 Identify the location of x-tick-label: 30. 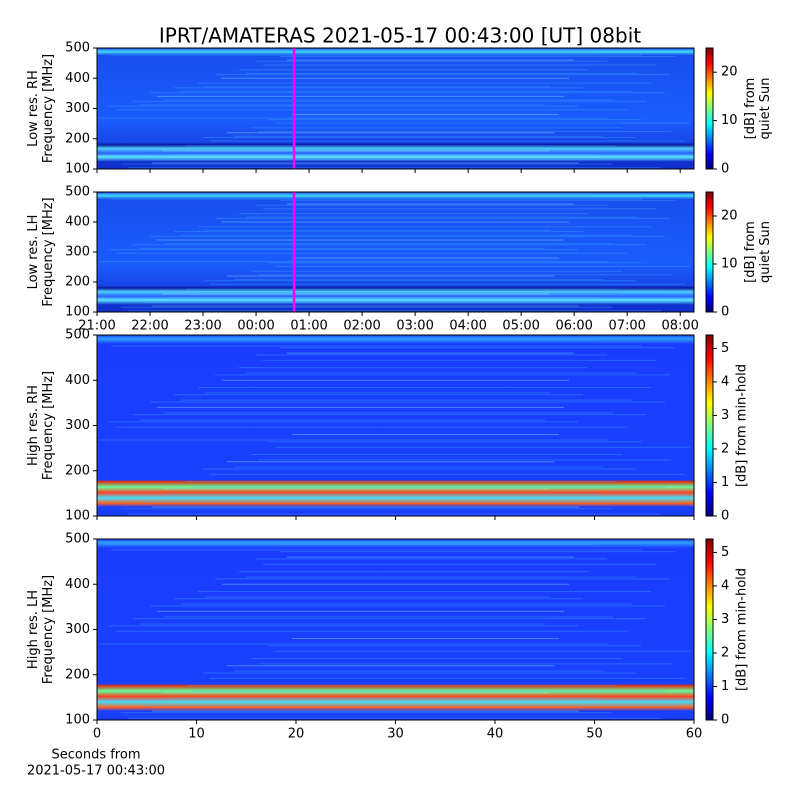
(395, 734).